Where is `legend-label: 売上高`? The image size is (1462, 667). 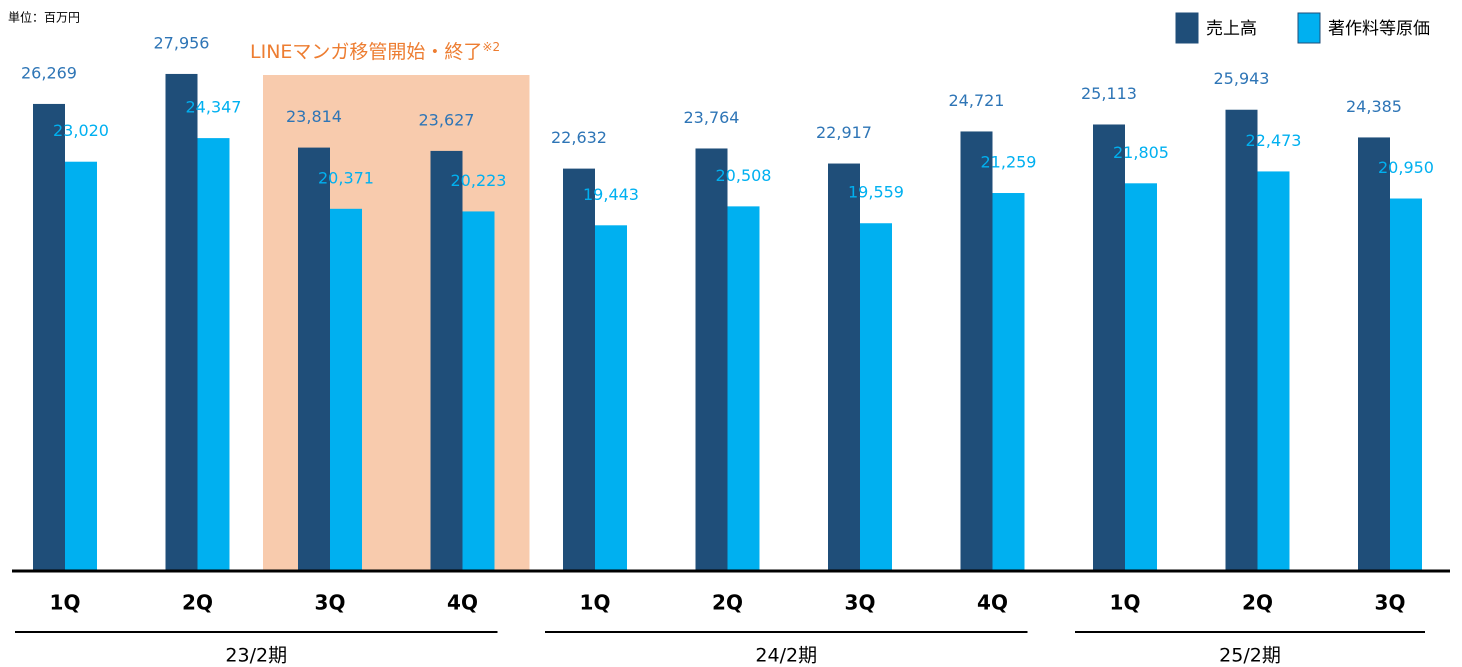 legend-label: 売上高 is located at coordinates (1231, 29).